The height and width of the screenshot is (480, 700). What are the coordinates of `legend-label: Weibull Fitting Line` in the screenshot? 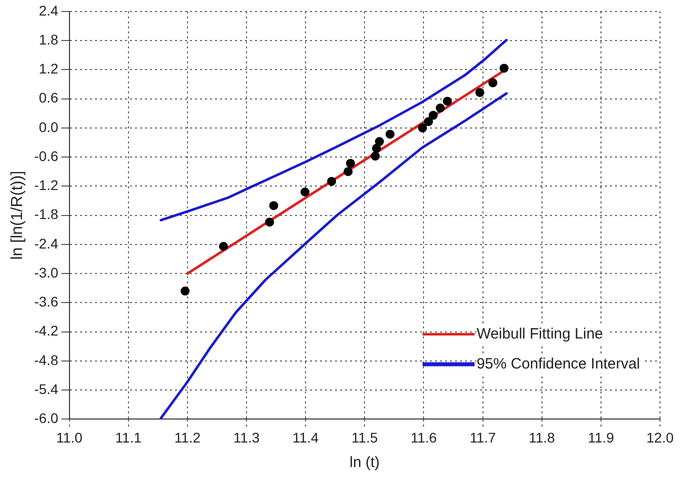 It's located at (540, 333).